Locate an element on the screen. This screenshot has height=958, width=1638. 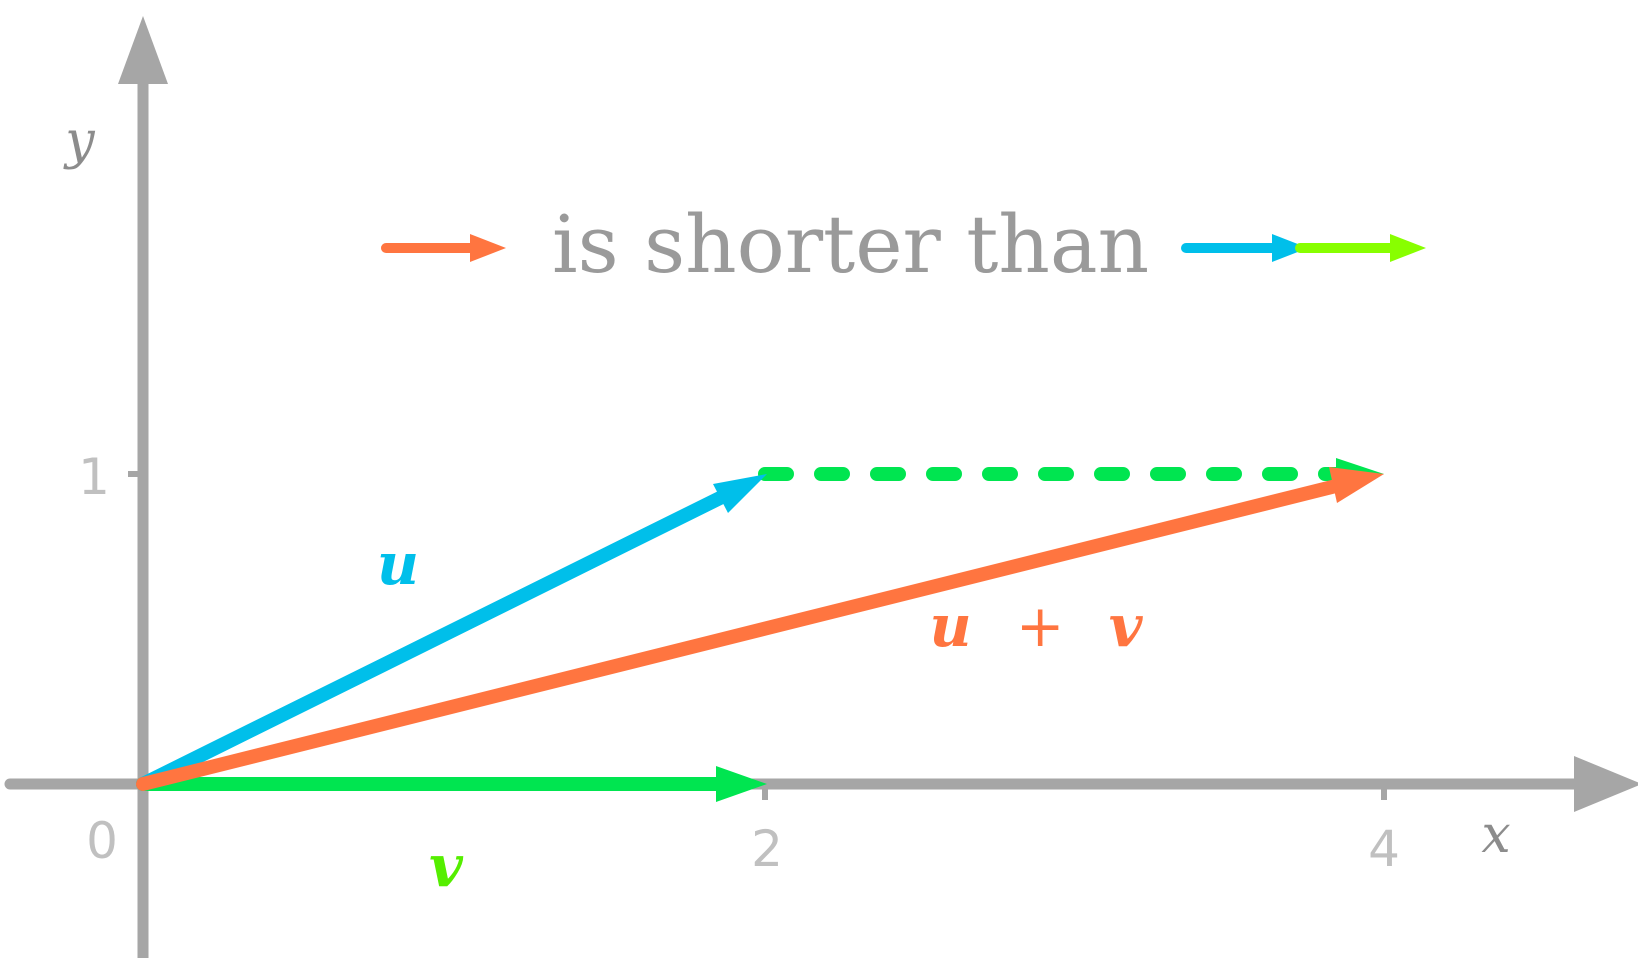
vector-u-label: u is located at coordinates (398, 564).